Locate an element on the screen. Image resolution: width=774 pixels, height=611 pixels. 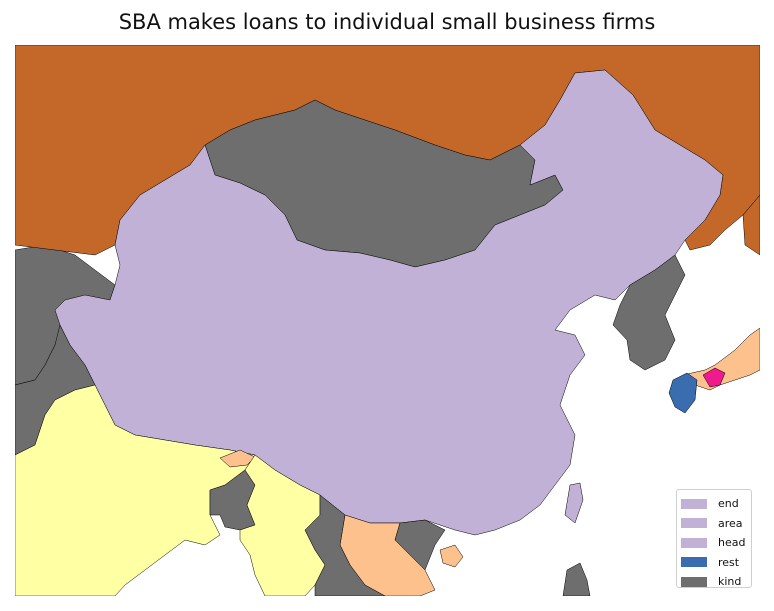
legend-label: kind is located at coordinates (730, 582).